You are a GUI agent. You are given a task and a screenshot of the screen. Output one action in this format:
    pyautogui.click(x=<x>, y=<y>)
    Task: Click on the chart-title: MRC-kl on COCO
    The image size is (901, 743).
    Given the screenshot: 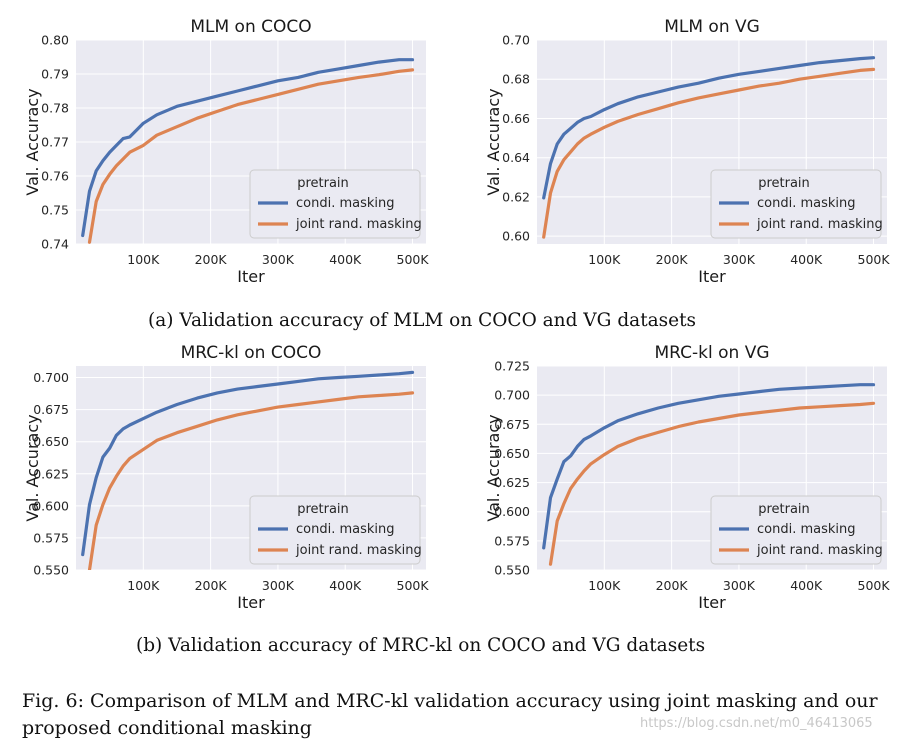 What is the action you would take?
    pyautogui.click(x=251, y=353)
    